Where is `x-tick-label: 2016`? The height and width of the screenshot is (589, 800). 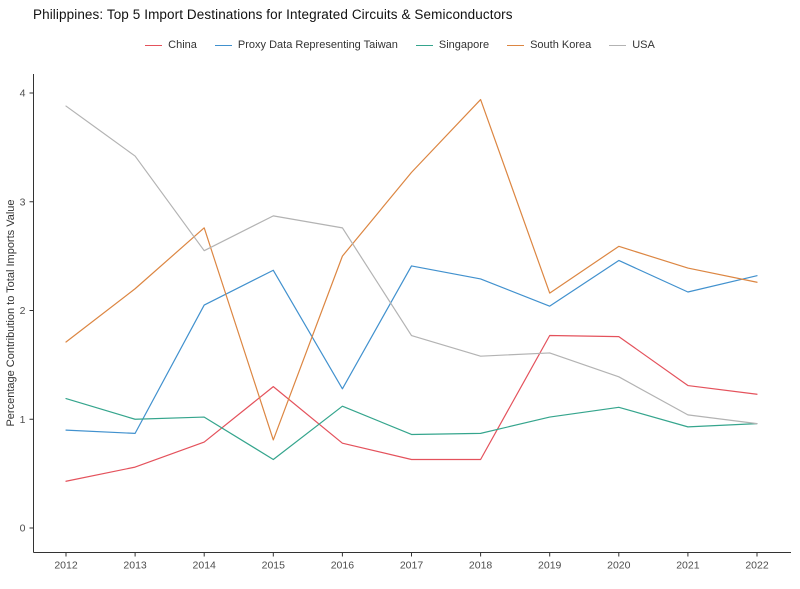
x-tick-label: 2016 is located at coordinates (343, 566).